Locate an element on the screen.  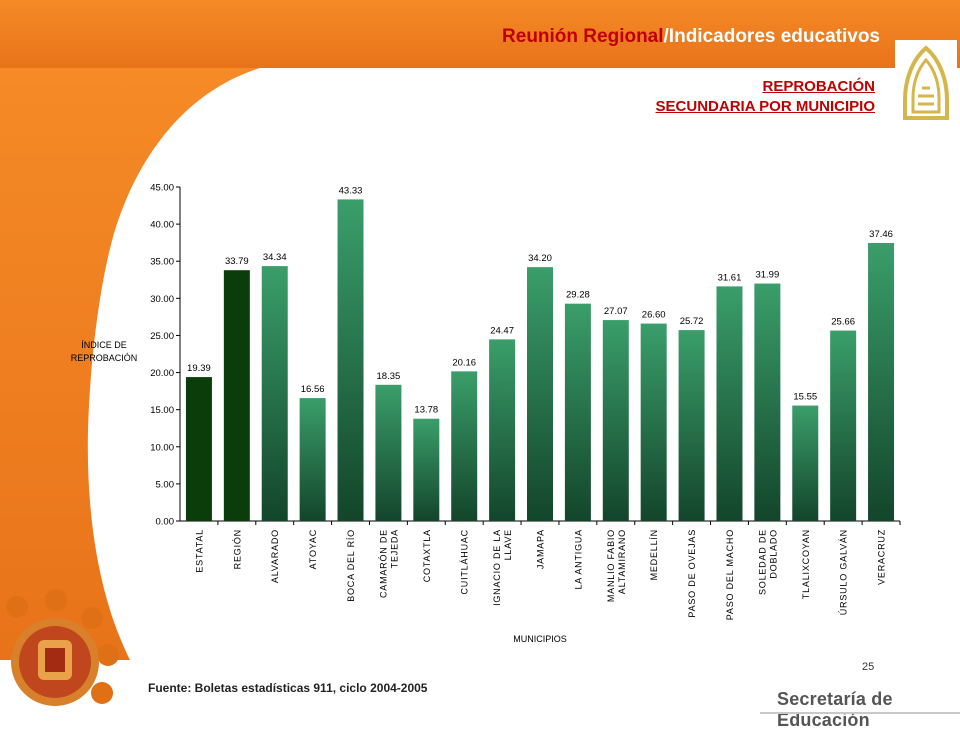
data-label: 34.20 is located at coordinates (540, 258).